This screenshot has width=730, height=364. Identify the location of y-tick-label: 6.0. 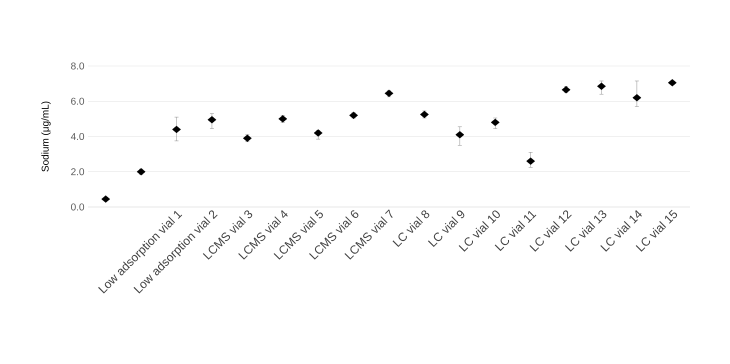
(77, 101).